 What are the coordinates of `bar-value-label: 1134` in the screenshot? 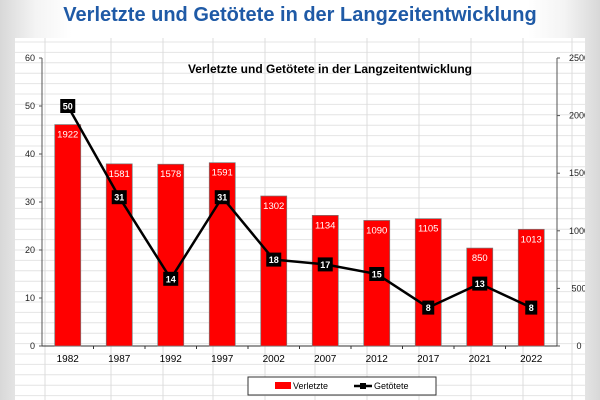 It's located at (325, 225).